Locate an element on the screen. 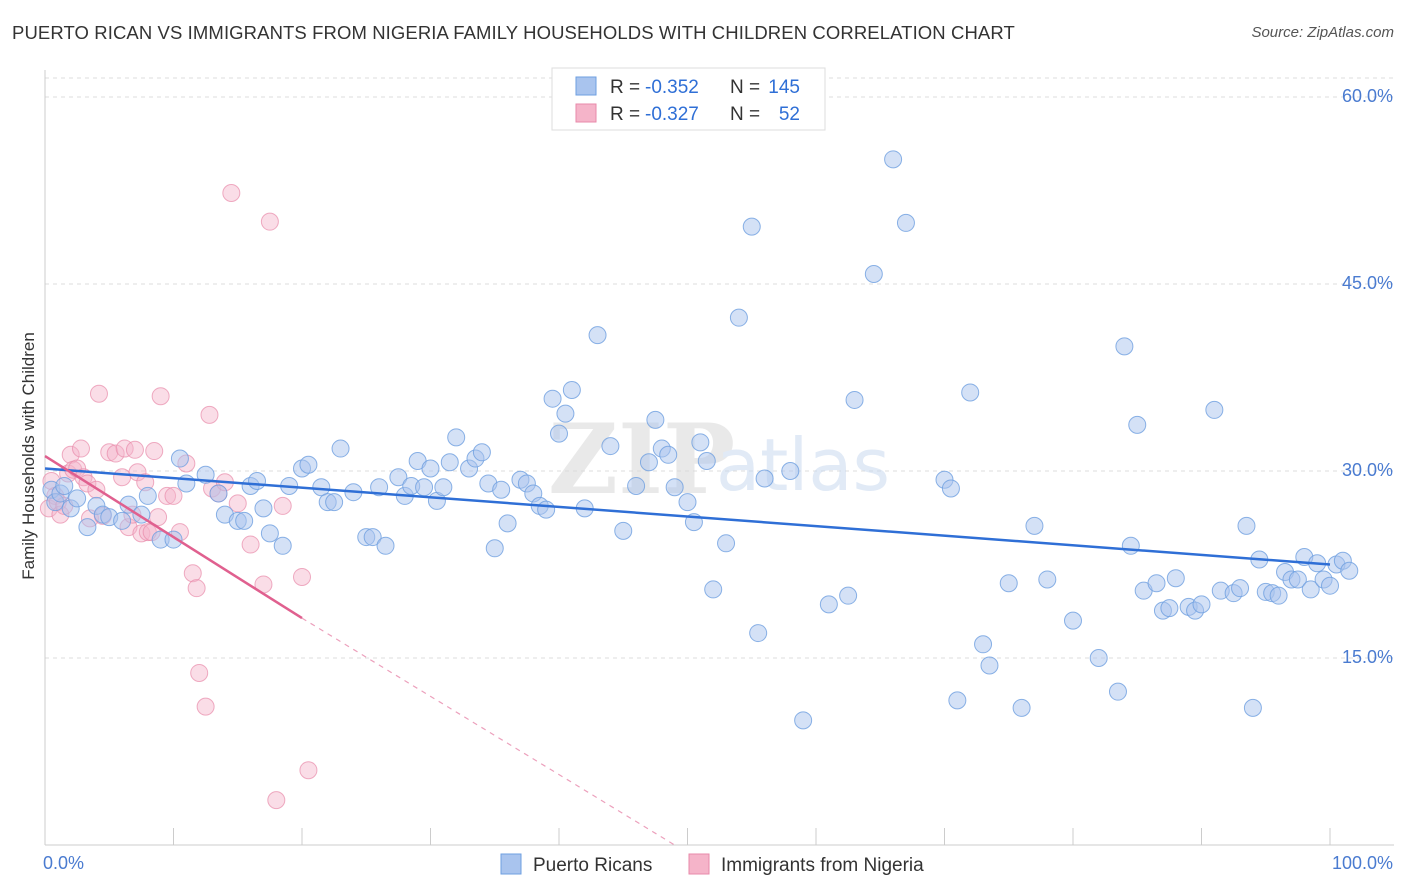 The height and width of the screenshot is (892, 1406). top-legend: R = -0.352 N = 145 R = -0.327 N = 52 is located at coordinates (688, 99).